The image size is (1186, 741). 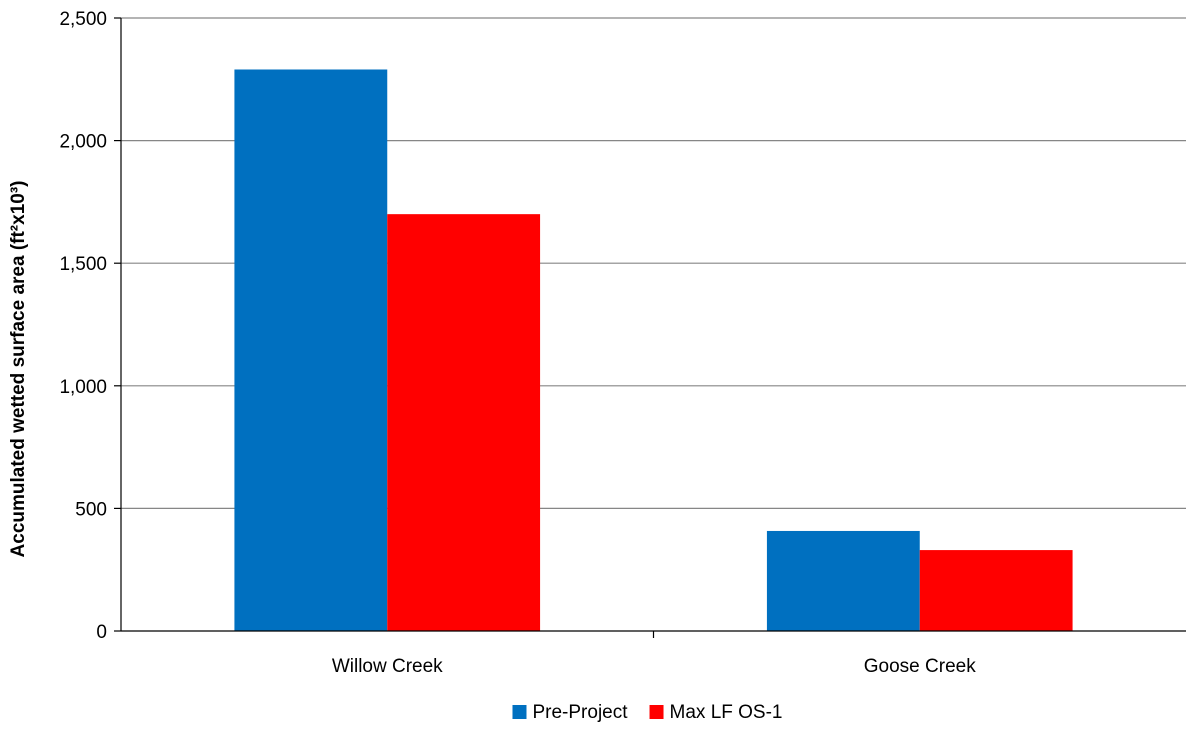 I want to click on y-tick-label: 0, so click(x=101, y=632).